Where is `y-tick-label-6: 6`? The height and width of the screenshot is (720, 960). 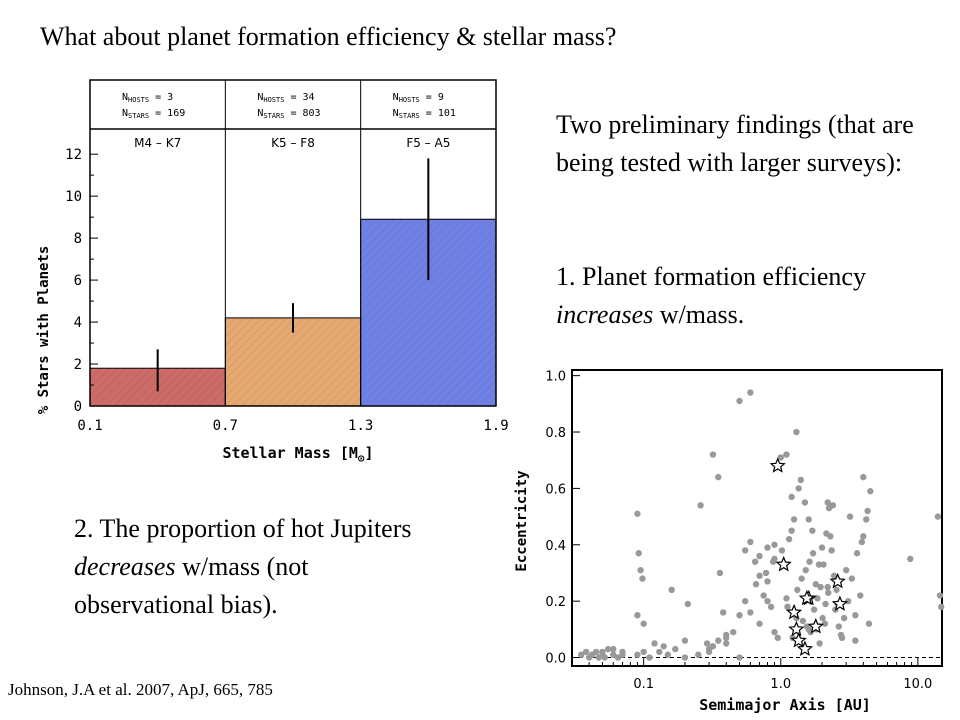 y-tick-label-6: 6 is located at coordinates (78, 281).